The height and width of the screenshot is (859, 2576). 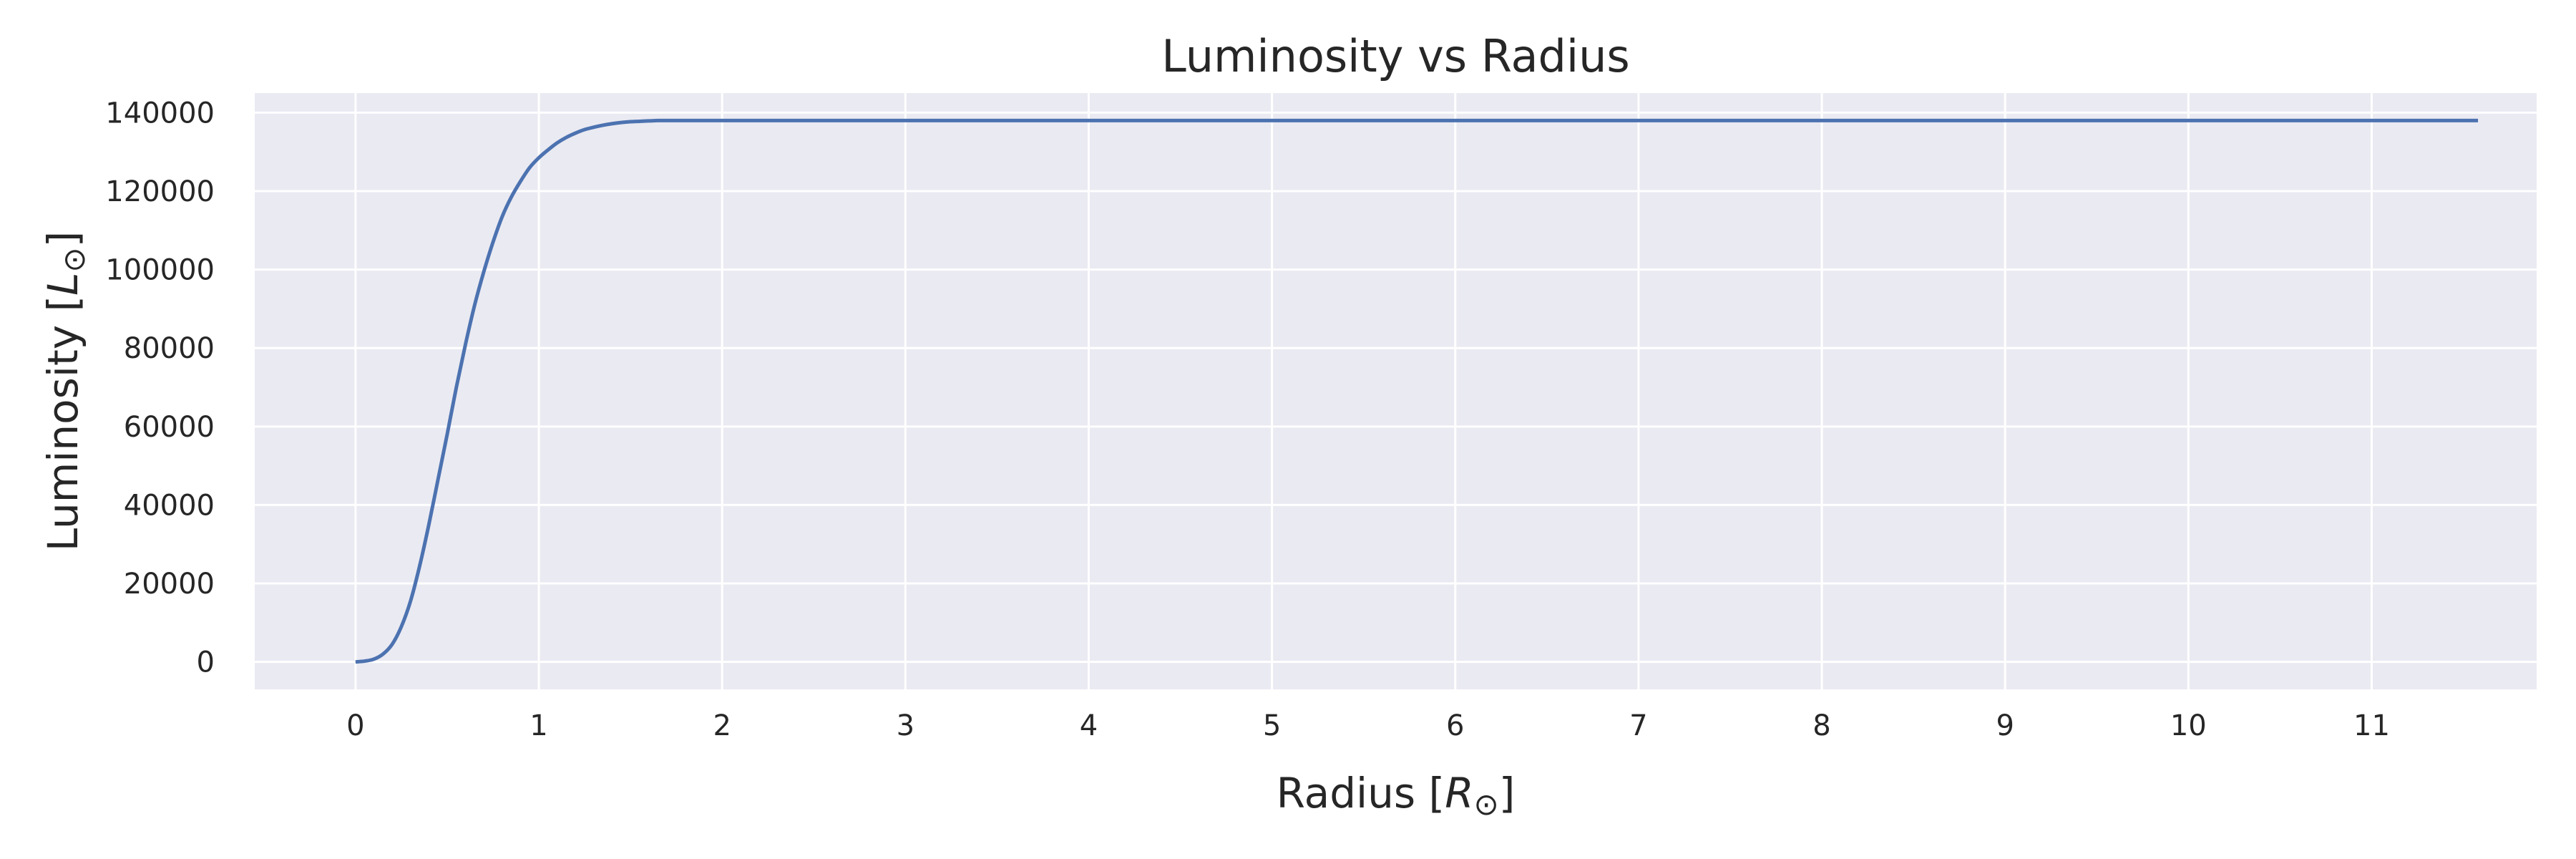 I want to click on x-axis-label-suffix: ], so click(x=1507, y=793).